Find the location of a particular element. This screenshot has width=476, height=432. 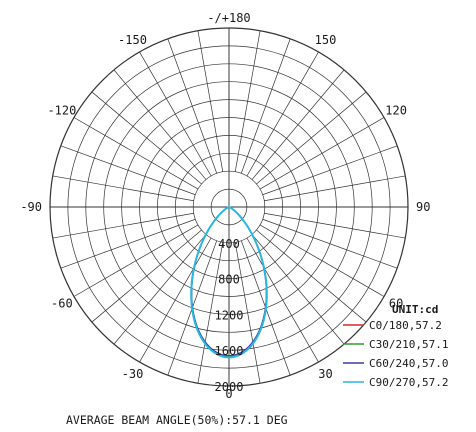

angle-label: -60 is located at coordinates (62, 304).